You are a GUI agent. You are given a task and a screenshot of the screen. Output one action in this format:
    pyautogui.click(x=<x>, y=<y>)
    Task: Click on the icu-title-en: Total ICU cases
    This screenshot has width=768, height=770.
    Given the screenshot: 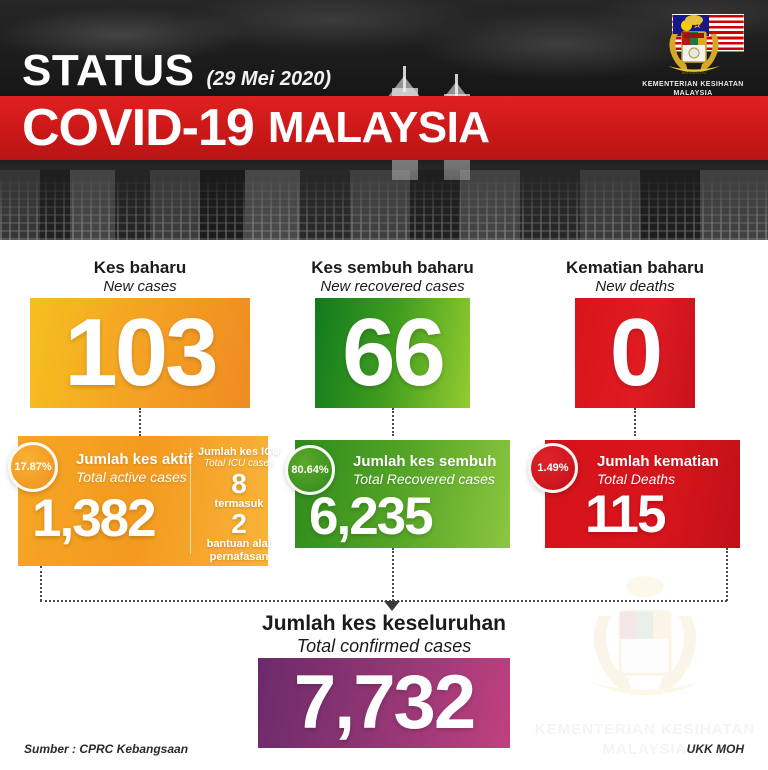 What is the action you would take?
    pyautogui.click(x=239, y=464)
    